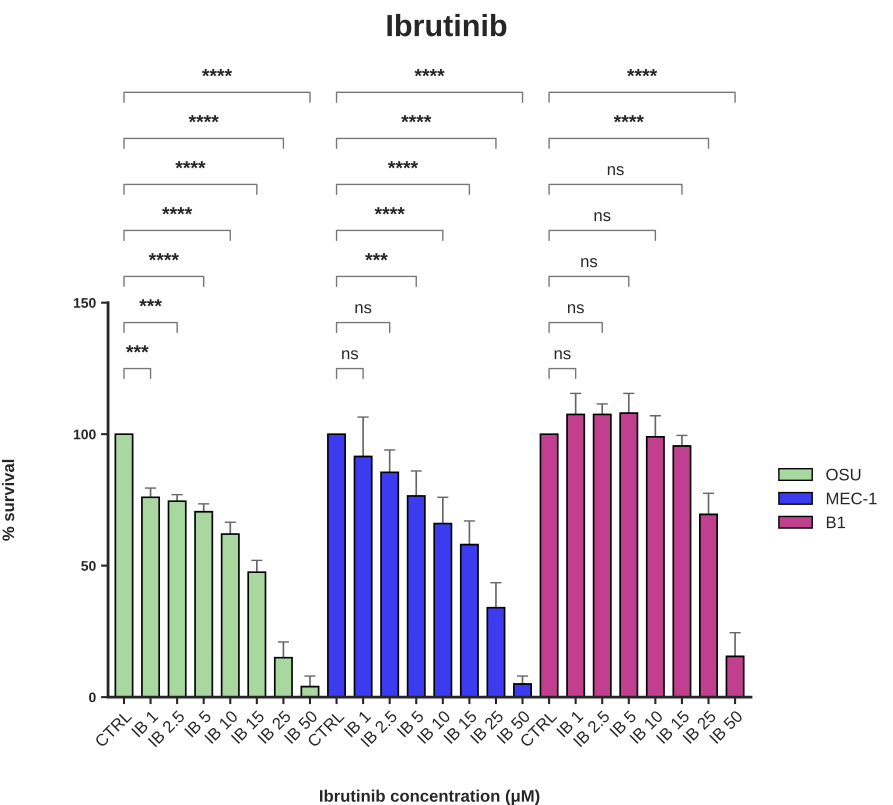  What do you see at coordinates (843, 474) in the screenshot?
I see `legend-label: OSU` at bounding box center [843, 474].